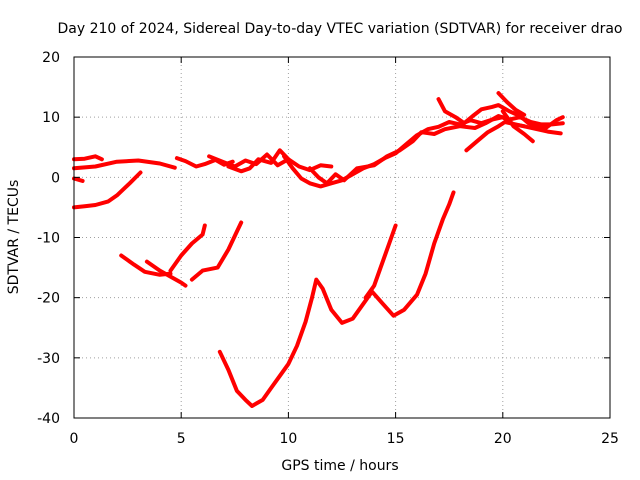 This screenshot has width=640, height=480. I want to click on y-tick-label: -20, so click(48, 299).